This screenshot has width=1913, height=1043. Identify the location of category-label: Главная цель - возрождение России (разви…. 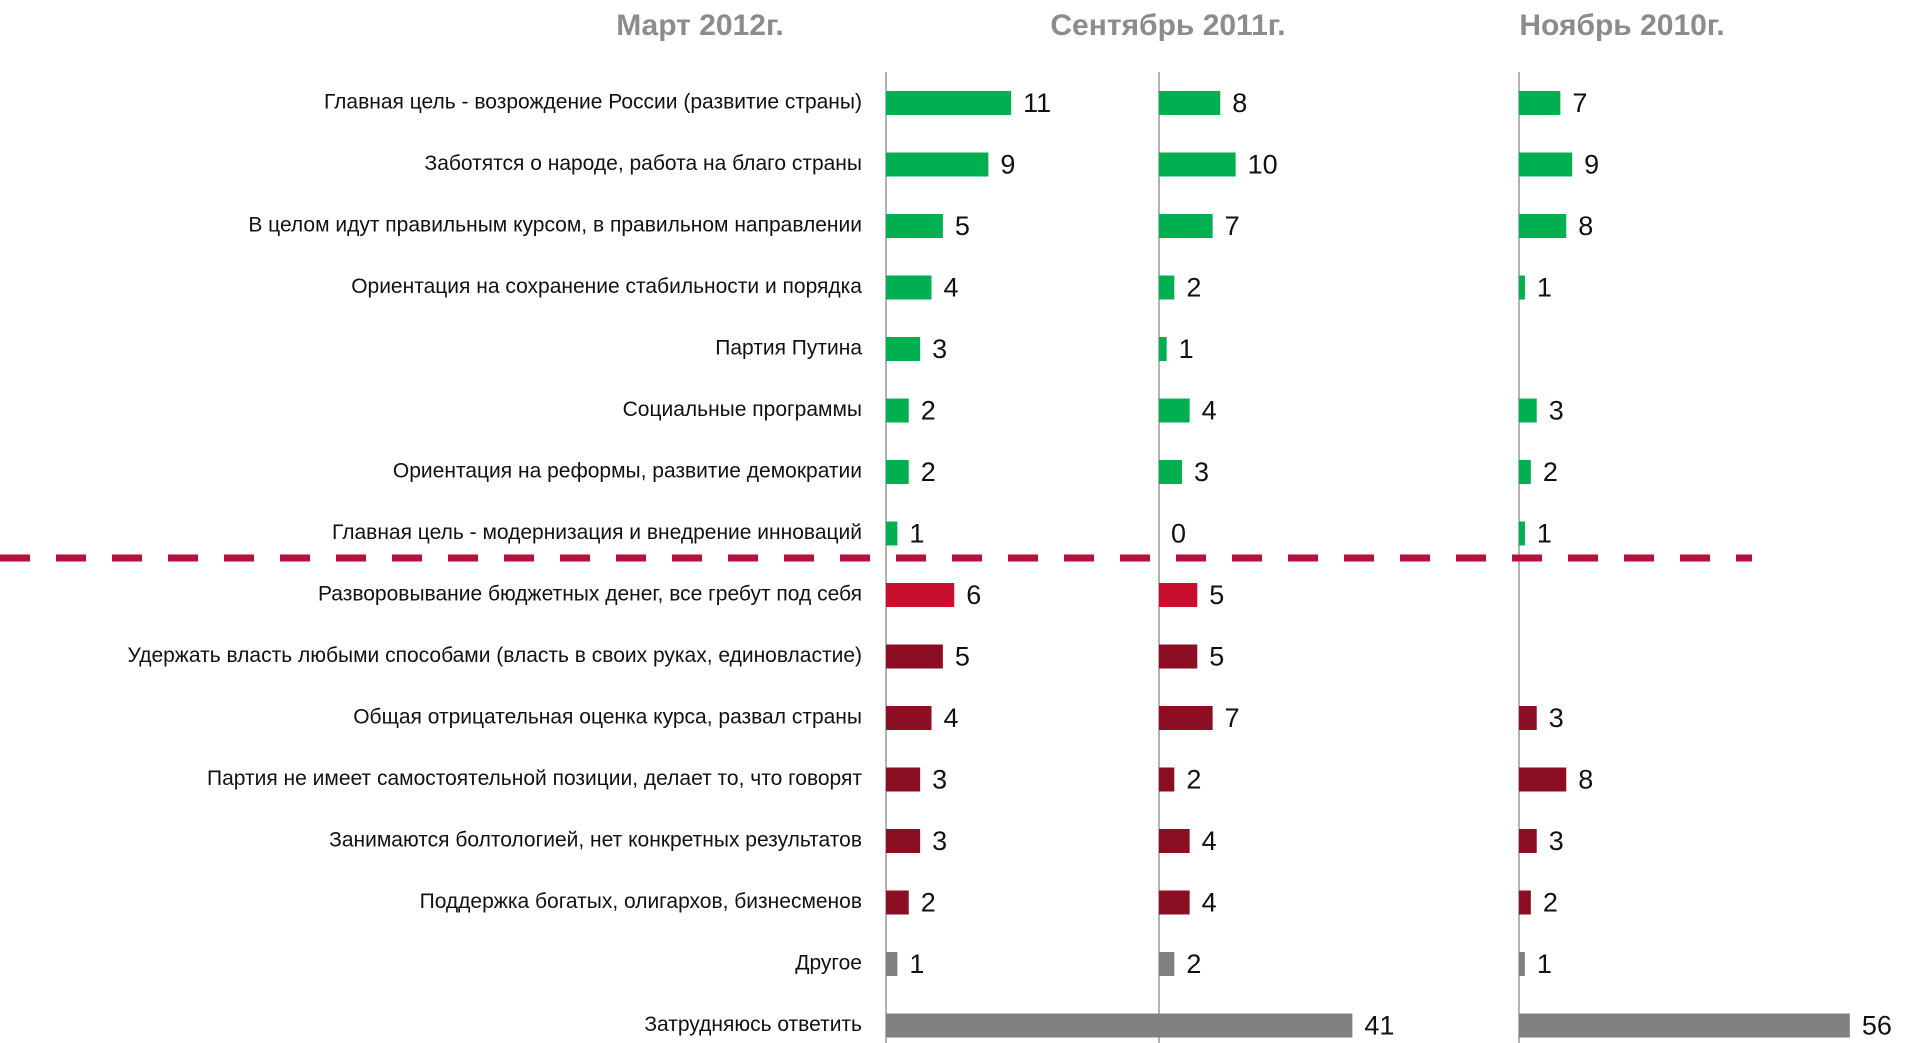
(593, 102).